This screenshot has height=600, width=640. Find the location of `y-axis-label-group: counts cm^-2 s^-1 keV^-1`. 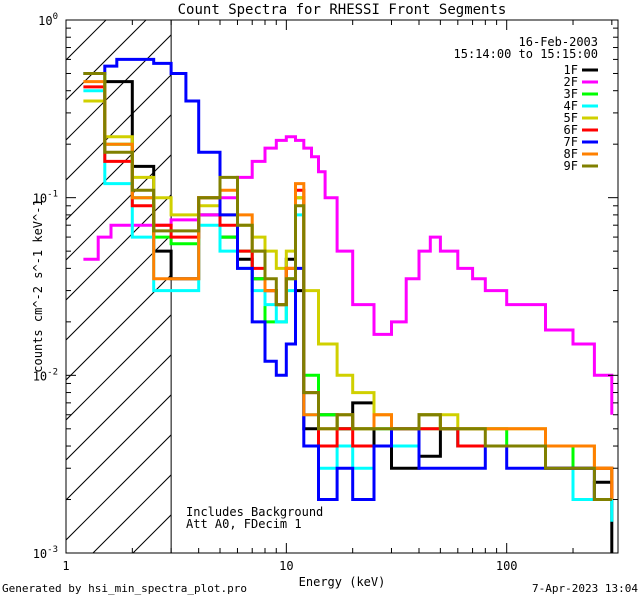

y-axis-label-group: counts cm^-2 s^-1 keV^-1 is located at coordinates (38, 285).